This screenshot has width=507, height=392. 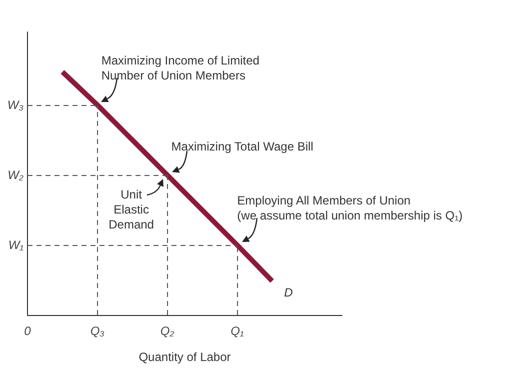 What do you see at coordinates (131, 209) in the screenshot?
I see `annotation: Unit Elastic Demand` at bounding box center [131, 209].